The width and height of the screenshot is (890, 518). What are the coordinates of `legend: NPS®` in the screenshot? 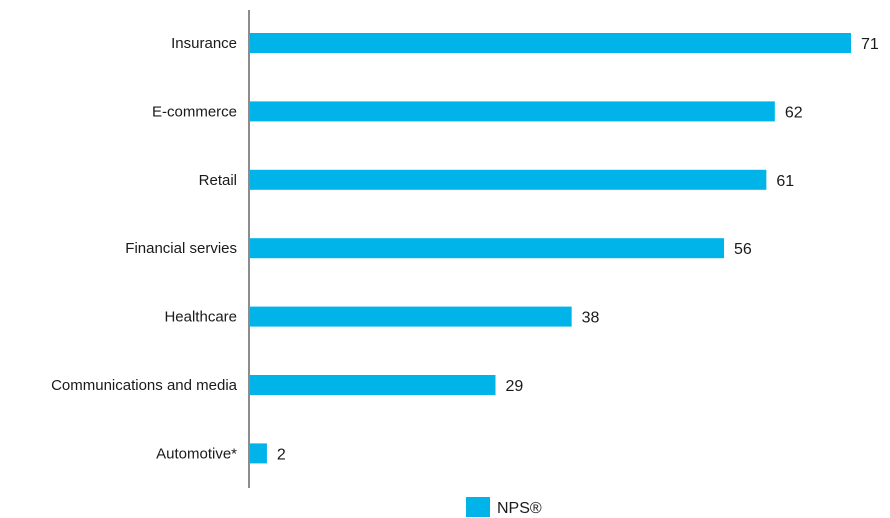 It's located at (504, 507).